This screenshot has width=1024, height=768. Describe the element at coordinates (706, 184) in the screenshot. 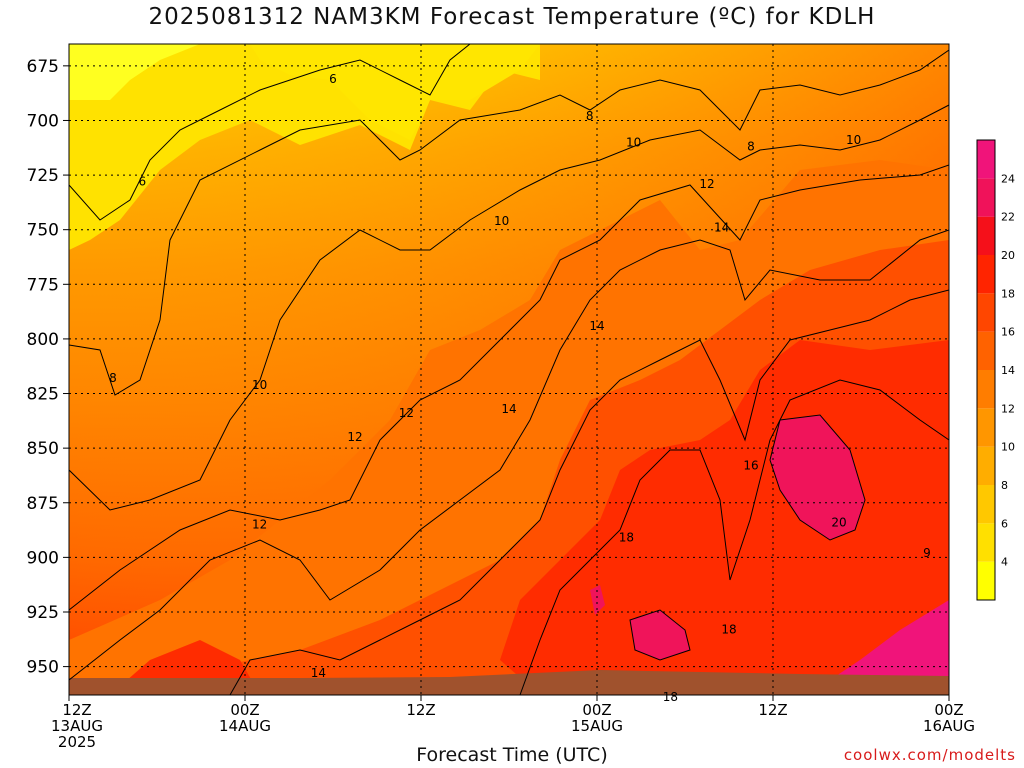

I see `contour-label-9: 12` at that location.